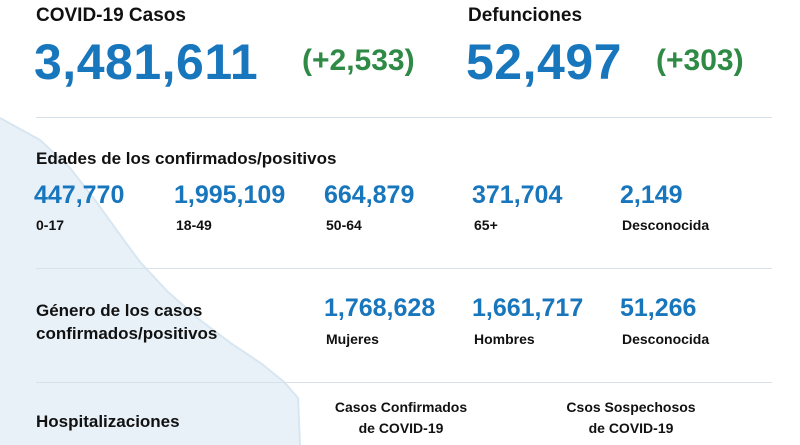 This screenshot has height=445, width=800. I want to click on gender-value-unknown: 51,266, so click(658, 308).